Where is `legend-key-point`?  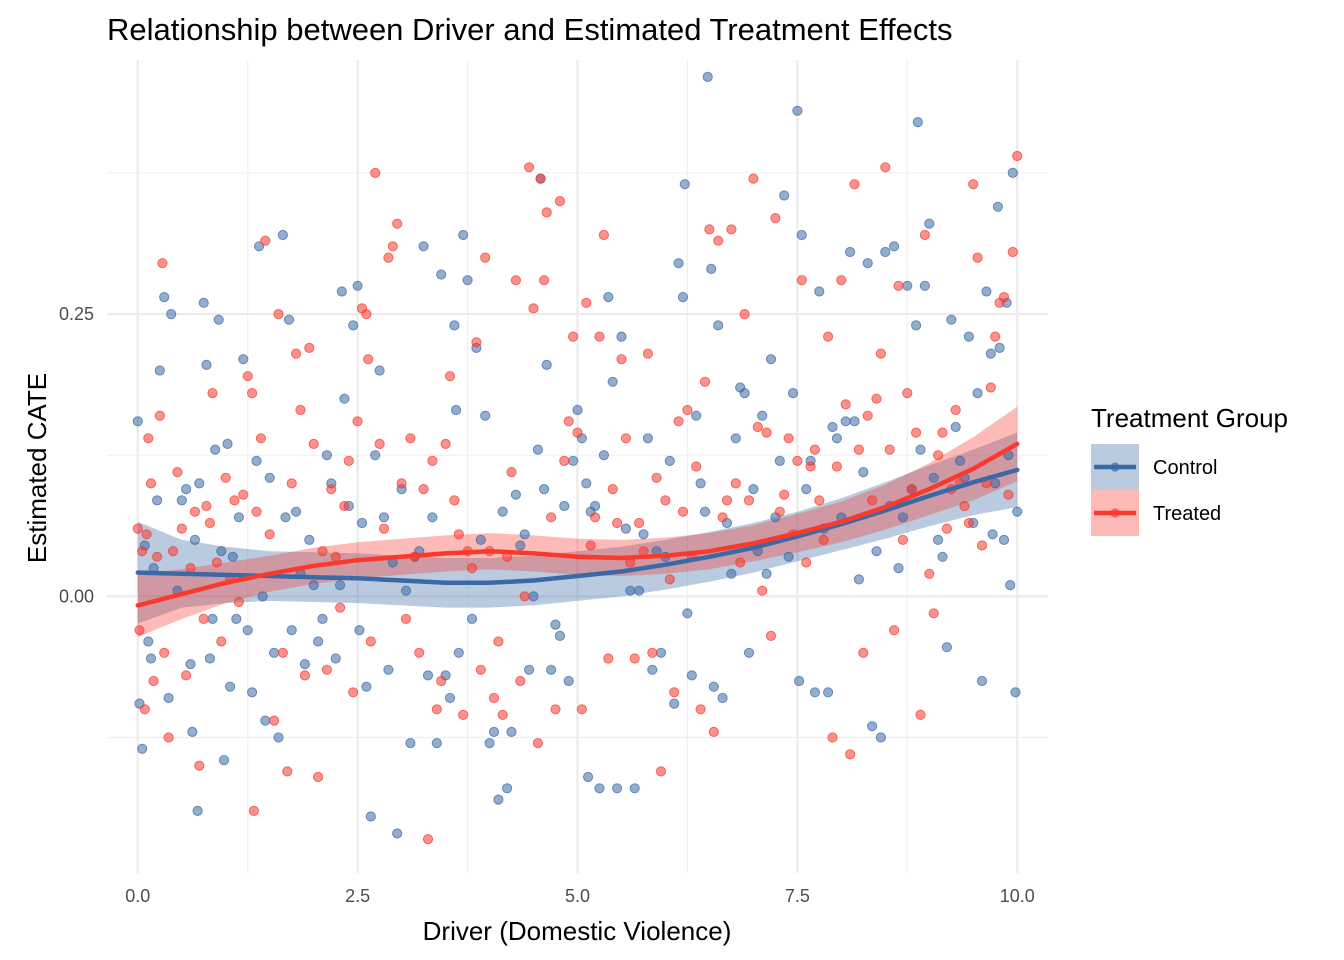 legend-key-point is located at coordinates (1115, 467).